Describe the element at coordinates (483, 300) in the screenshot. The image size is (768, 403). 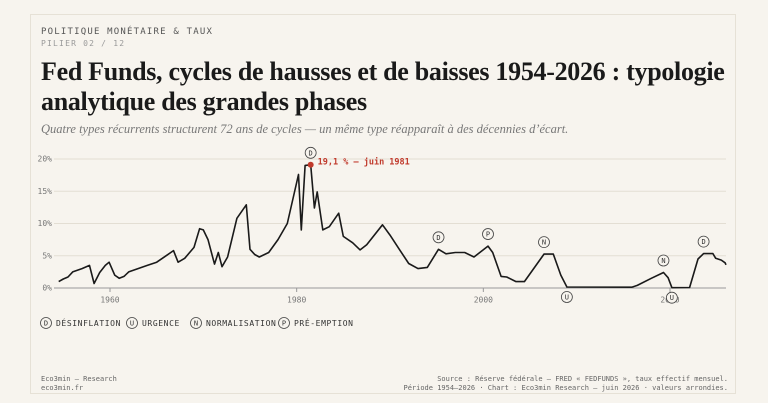
I see `x-tick-label: 2000` at that location.